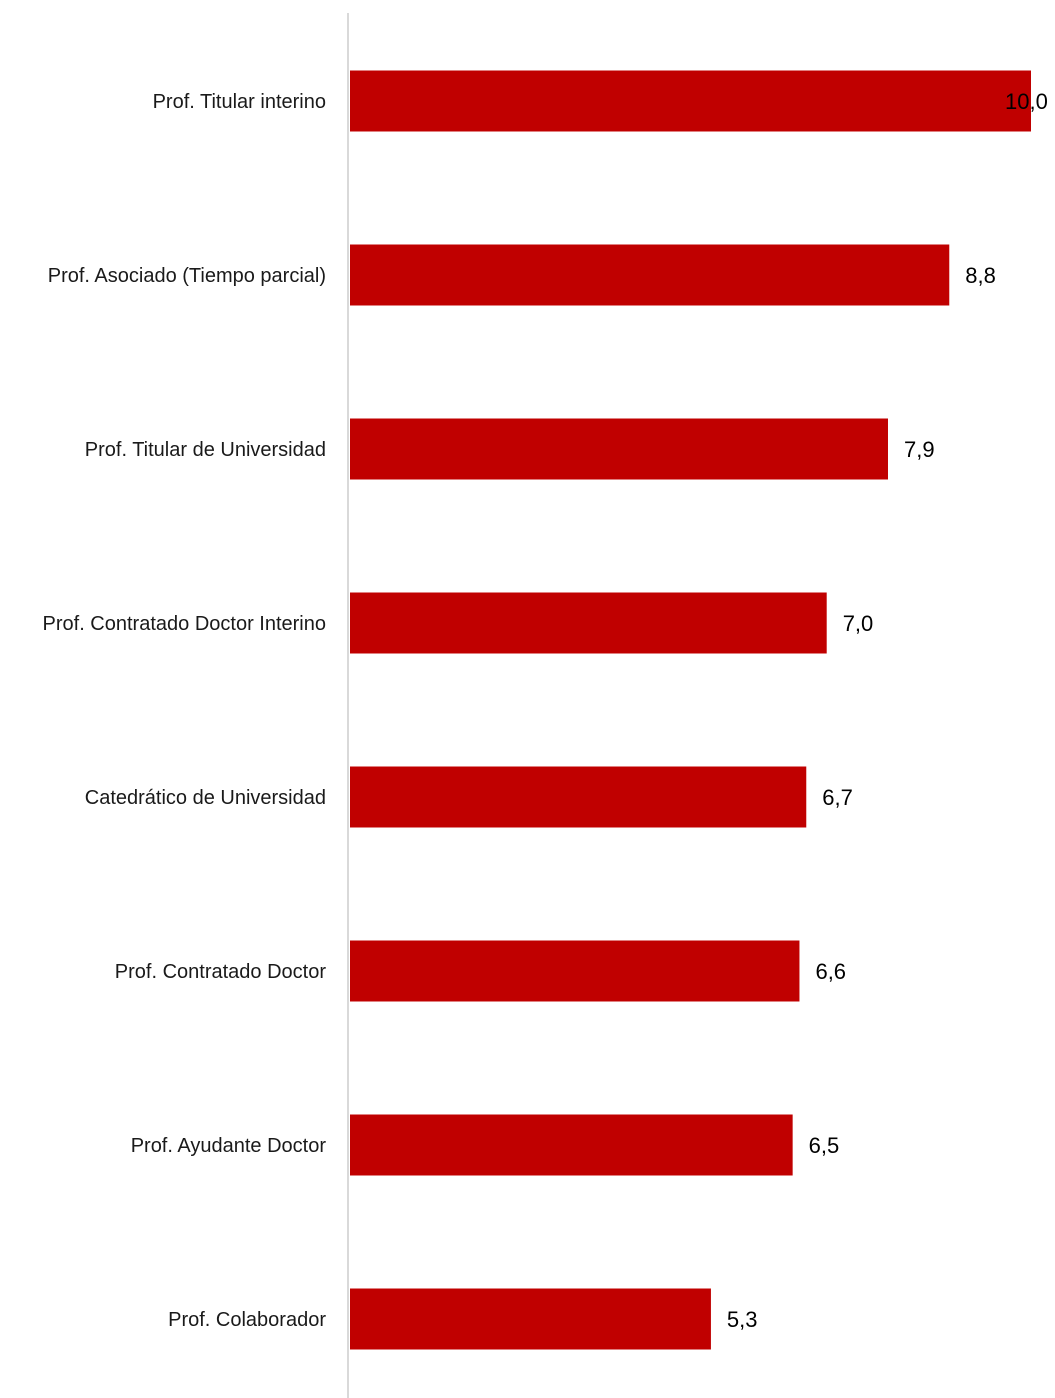  What do you see at coordinates (239, 102) in the screenshot?
I see `category-label: Prof. Titular interino` at bounding box center [239, 102].